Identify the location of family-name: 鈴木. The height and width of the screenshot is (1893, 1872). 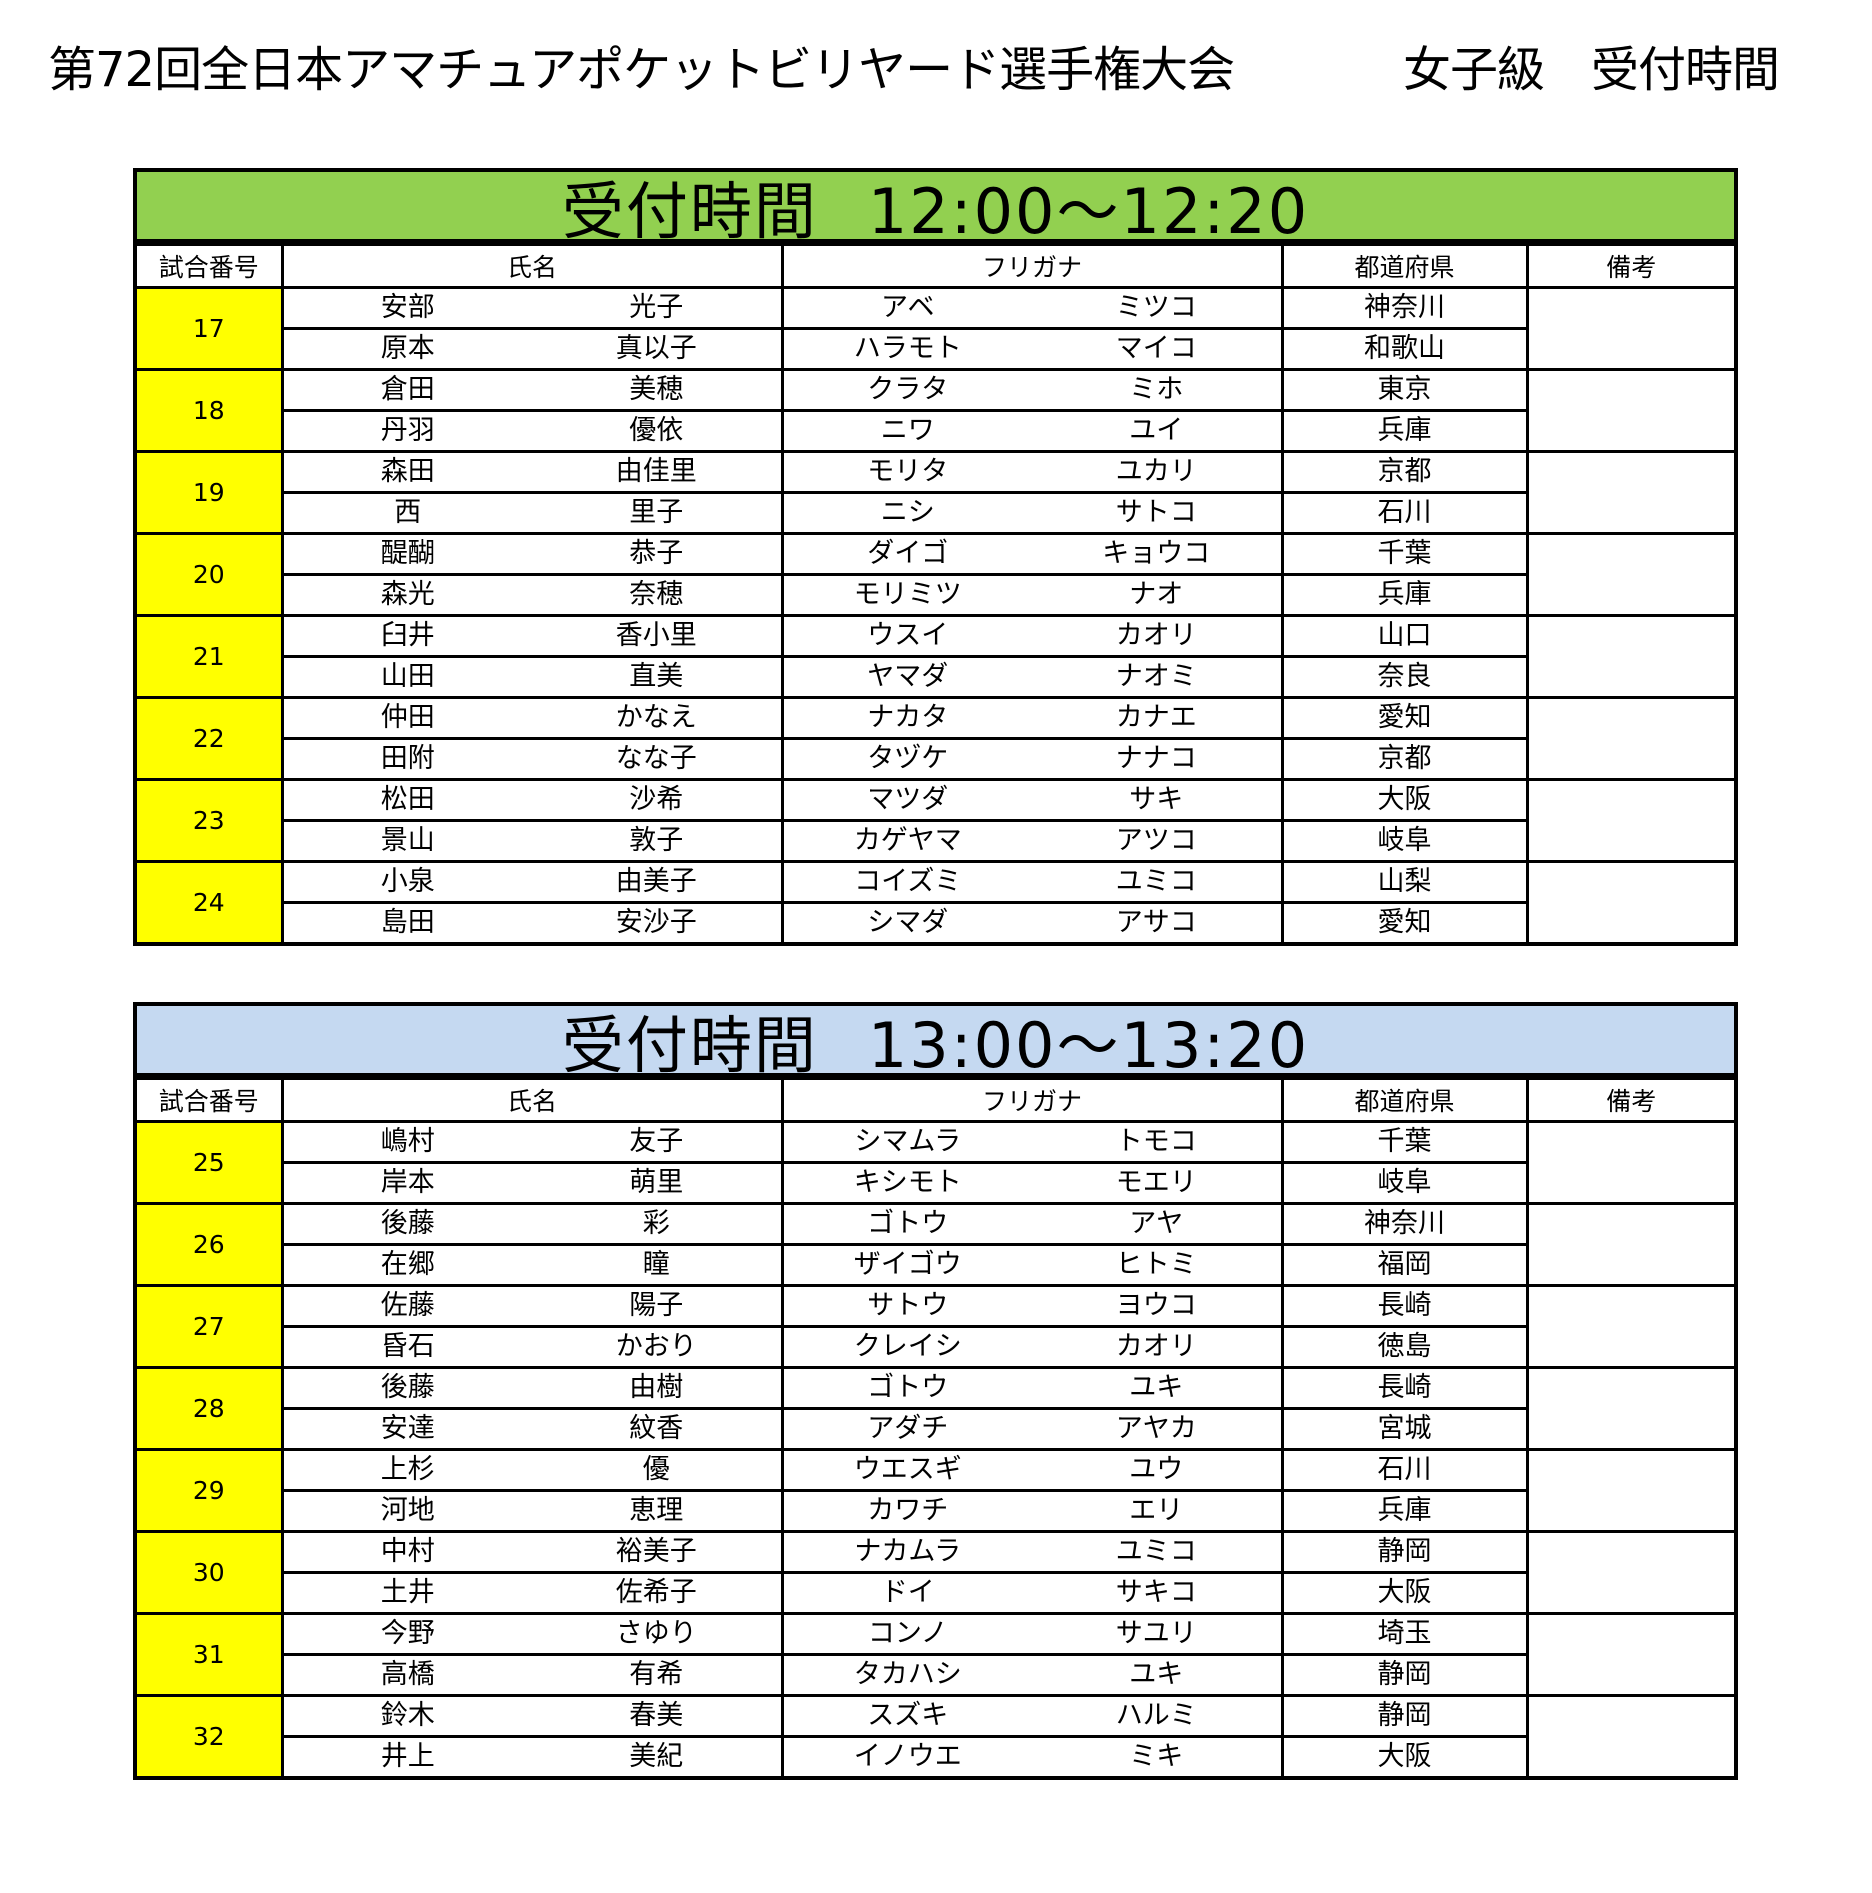
(407, 1715).